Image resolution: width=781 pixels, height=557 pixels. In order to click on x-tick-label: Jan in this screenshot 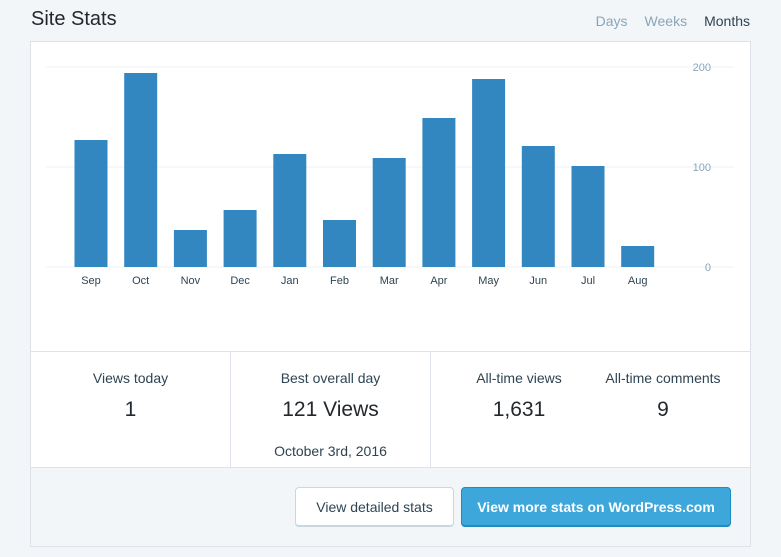, I will do `click(290, 281)`.